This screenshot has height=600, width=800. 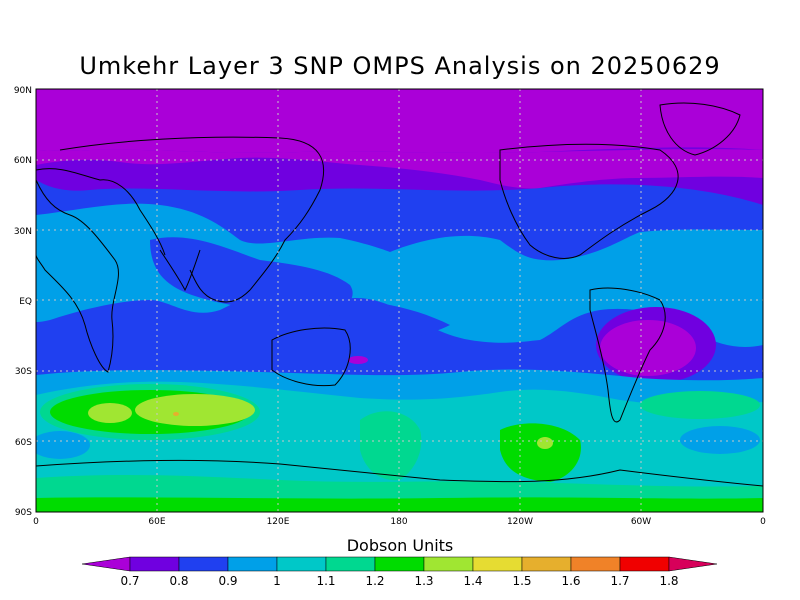 I want to click on colorbar-label: 1, so click(x=277, y=581).